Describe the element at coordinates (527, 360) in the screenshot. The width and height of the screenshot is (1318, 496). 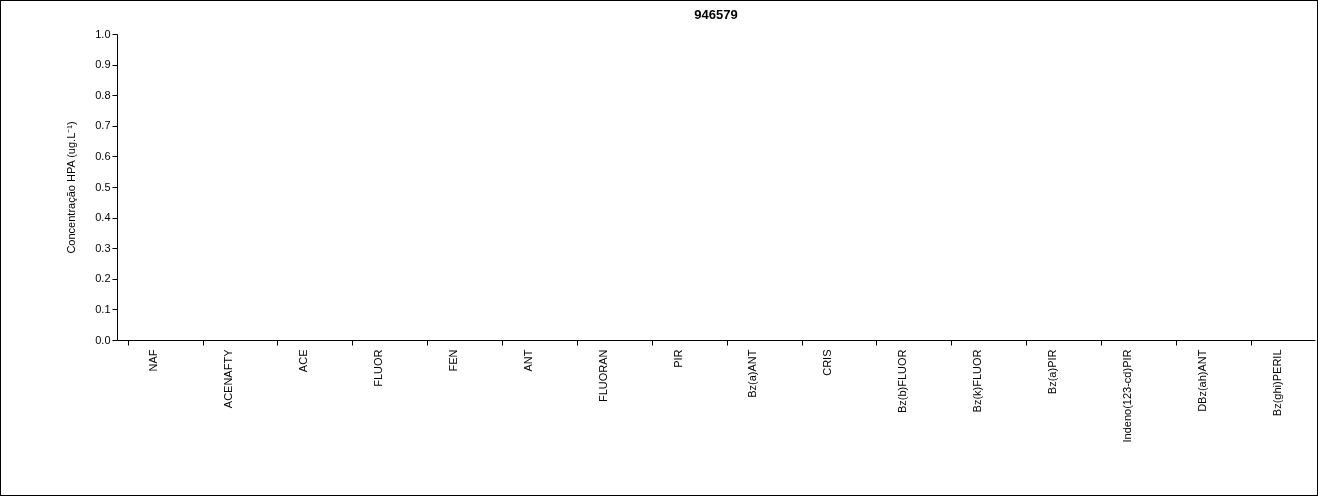
I see `x-tick-label: ANT` at that location.